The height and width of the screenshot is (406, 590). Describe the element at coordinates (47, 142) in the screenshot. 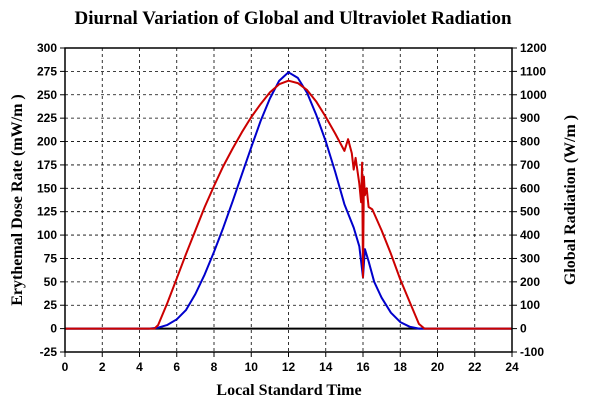

I see `y-tick-label: 200` at that location.